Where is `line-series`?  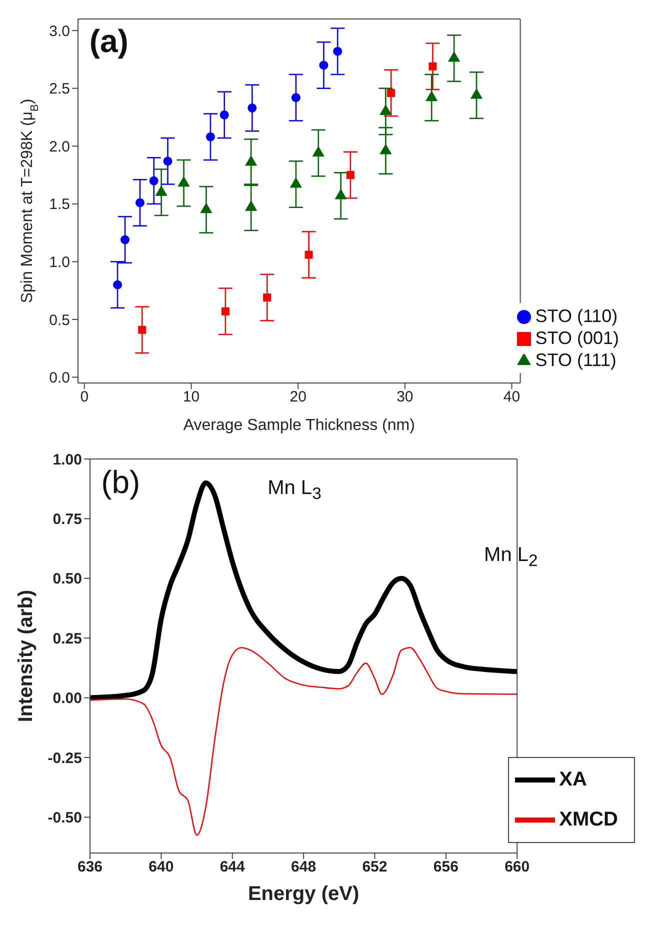 line-series is located at coordinates (304, 741).